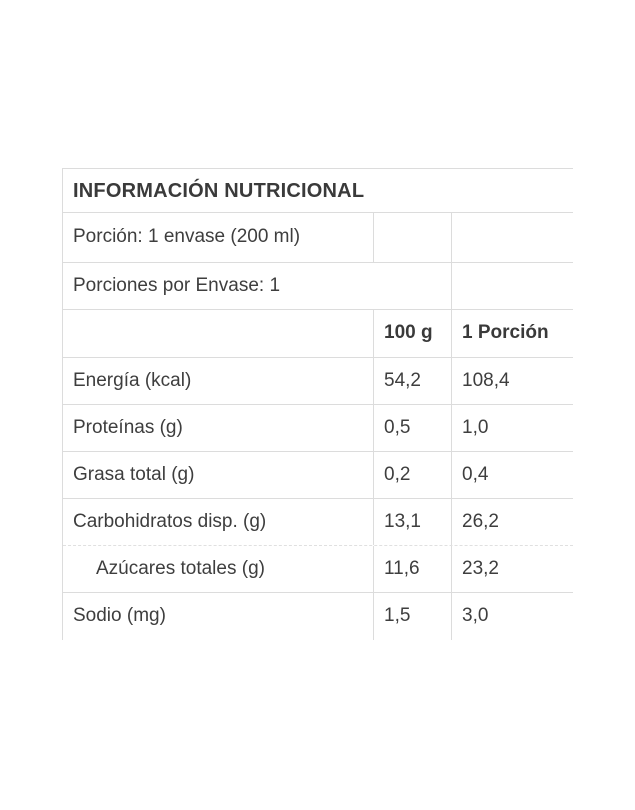 This screenshot has height=810, width=635. Describe the element at coordinates (318, 522) in the screenshot. I see `nutrient-row-carbohidratos: Carbohidratos disp. (g) 13,1 26,2` at that location.